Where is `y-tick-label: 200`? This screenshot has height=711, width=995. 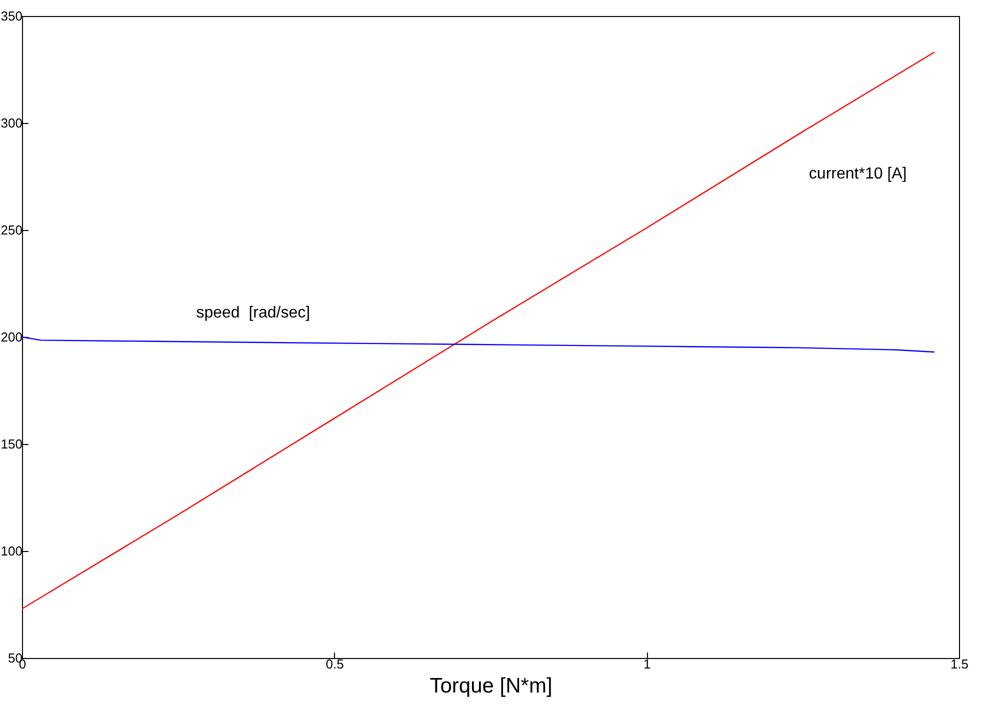 y-tick-label: 200 is located at coordinates (11, 337).